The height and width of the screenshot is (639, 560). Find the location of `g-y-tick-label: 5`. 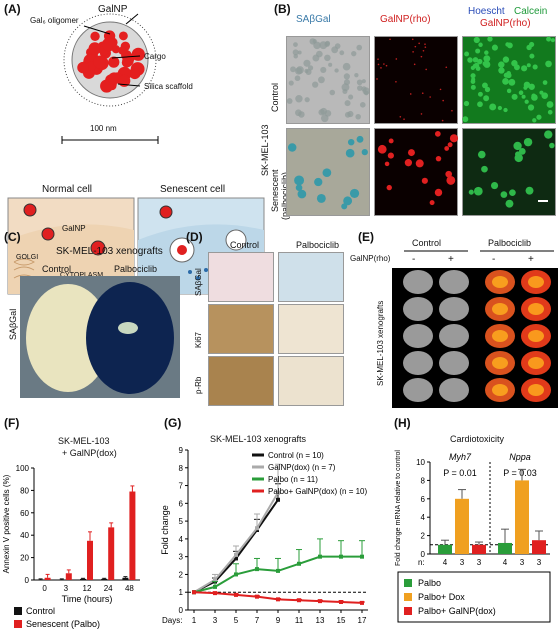

g-y-tick-label: 5 is located at coordinates (181, 521).